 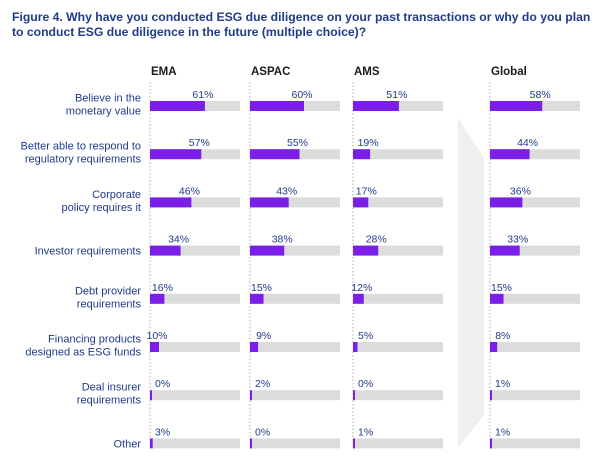 I want to click on data-label: 34%, so click(x=178, y=240).